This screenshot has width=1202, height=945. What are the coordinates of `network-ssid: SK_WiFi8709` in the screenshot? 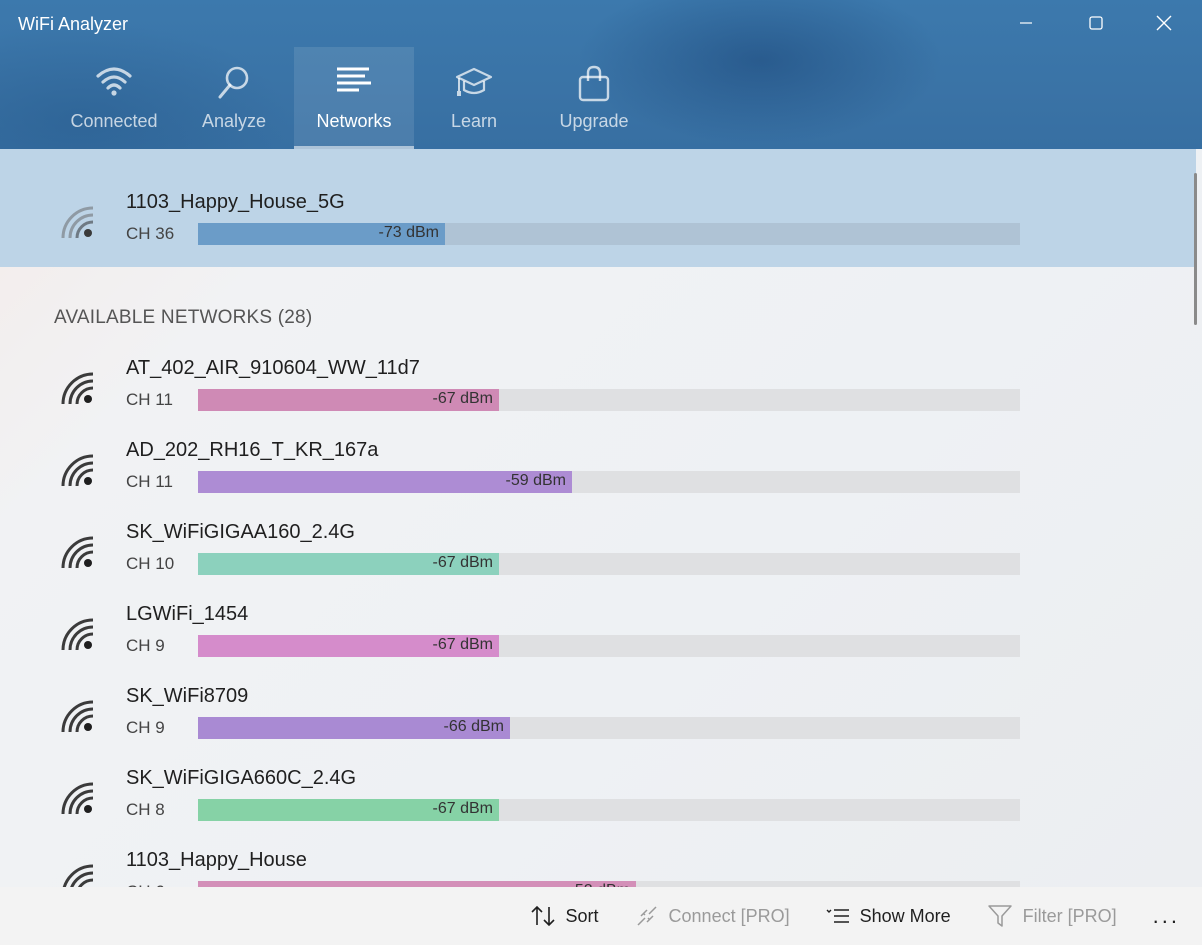 It's located at (187, 696).